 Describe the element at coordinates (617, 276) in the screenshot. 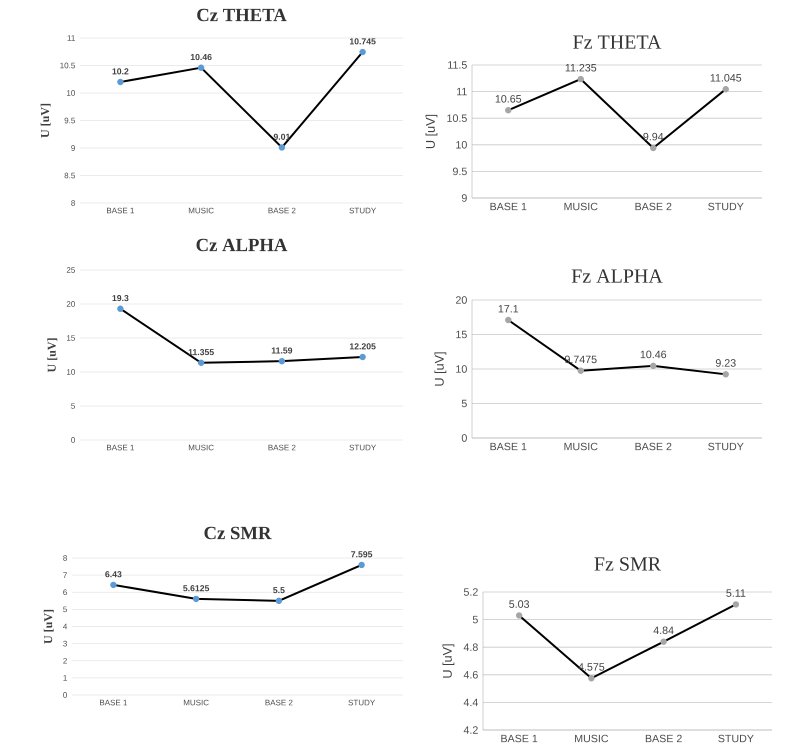

I see `chart-title: Fz ALPHA` at that location.